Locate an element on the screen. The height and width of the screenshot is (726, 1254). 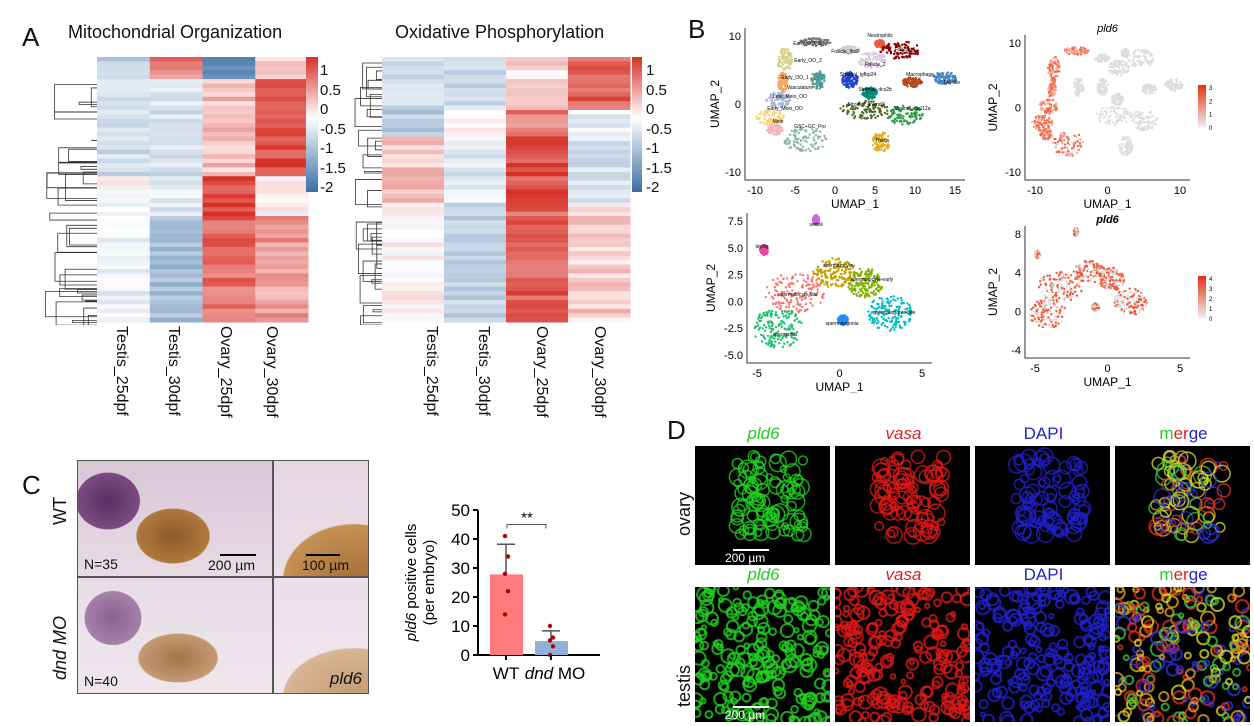
panel-label-d: D is located at coordinates (676, 430).